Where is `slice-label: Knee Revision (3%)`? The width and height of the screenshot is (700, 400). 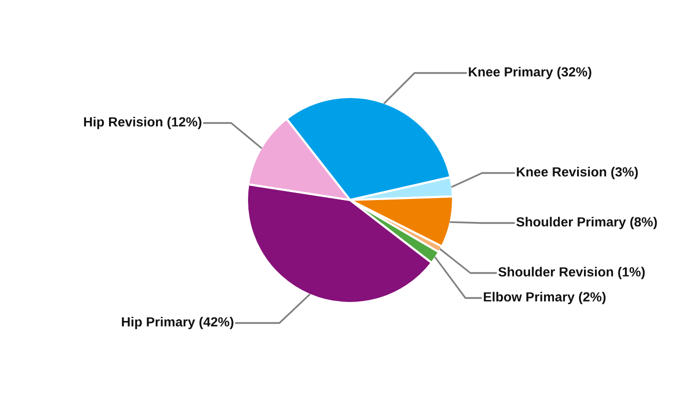
slice-label: Knee Revision (3%) is located at coordinates (577, 173).